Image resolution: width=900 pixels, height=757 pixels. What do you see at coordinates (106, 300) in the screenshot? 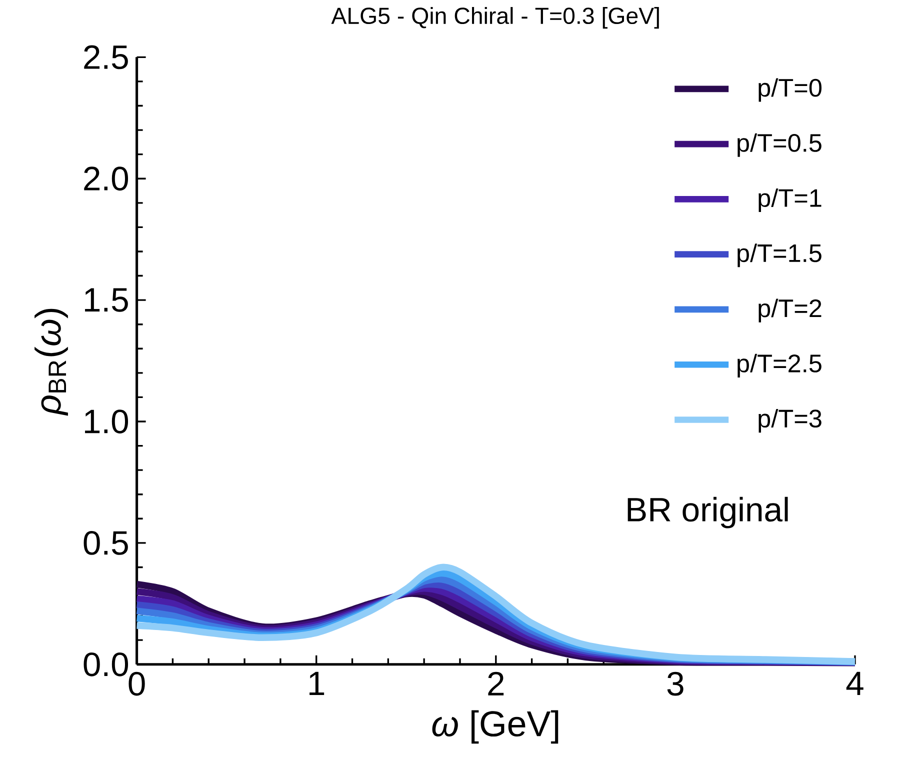
I see `y-tick-label: 1.5` at bounding box center [106, 300].